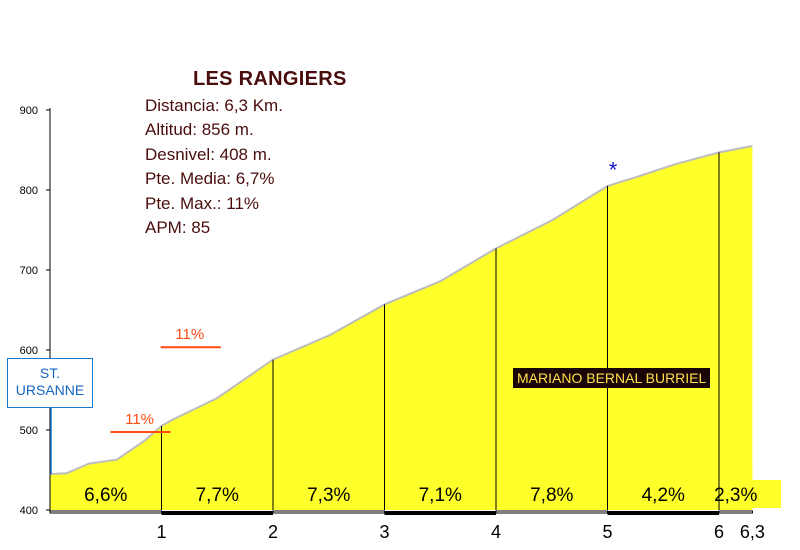 Image resolution: width=800 pixels, height=550 pixels. Describe the element at coordinates (607, 532) in the screenshot. I see `x-tick-label-5: 5` at that location.